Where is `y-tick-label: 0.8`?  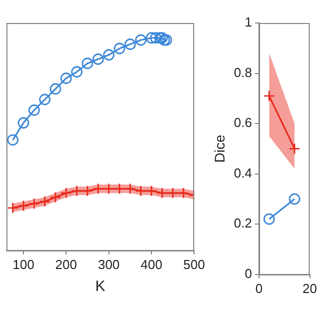
y-tick-label: 0.8 is located at coordinates (243, 72).